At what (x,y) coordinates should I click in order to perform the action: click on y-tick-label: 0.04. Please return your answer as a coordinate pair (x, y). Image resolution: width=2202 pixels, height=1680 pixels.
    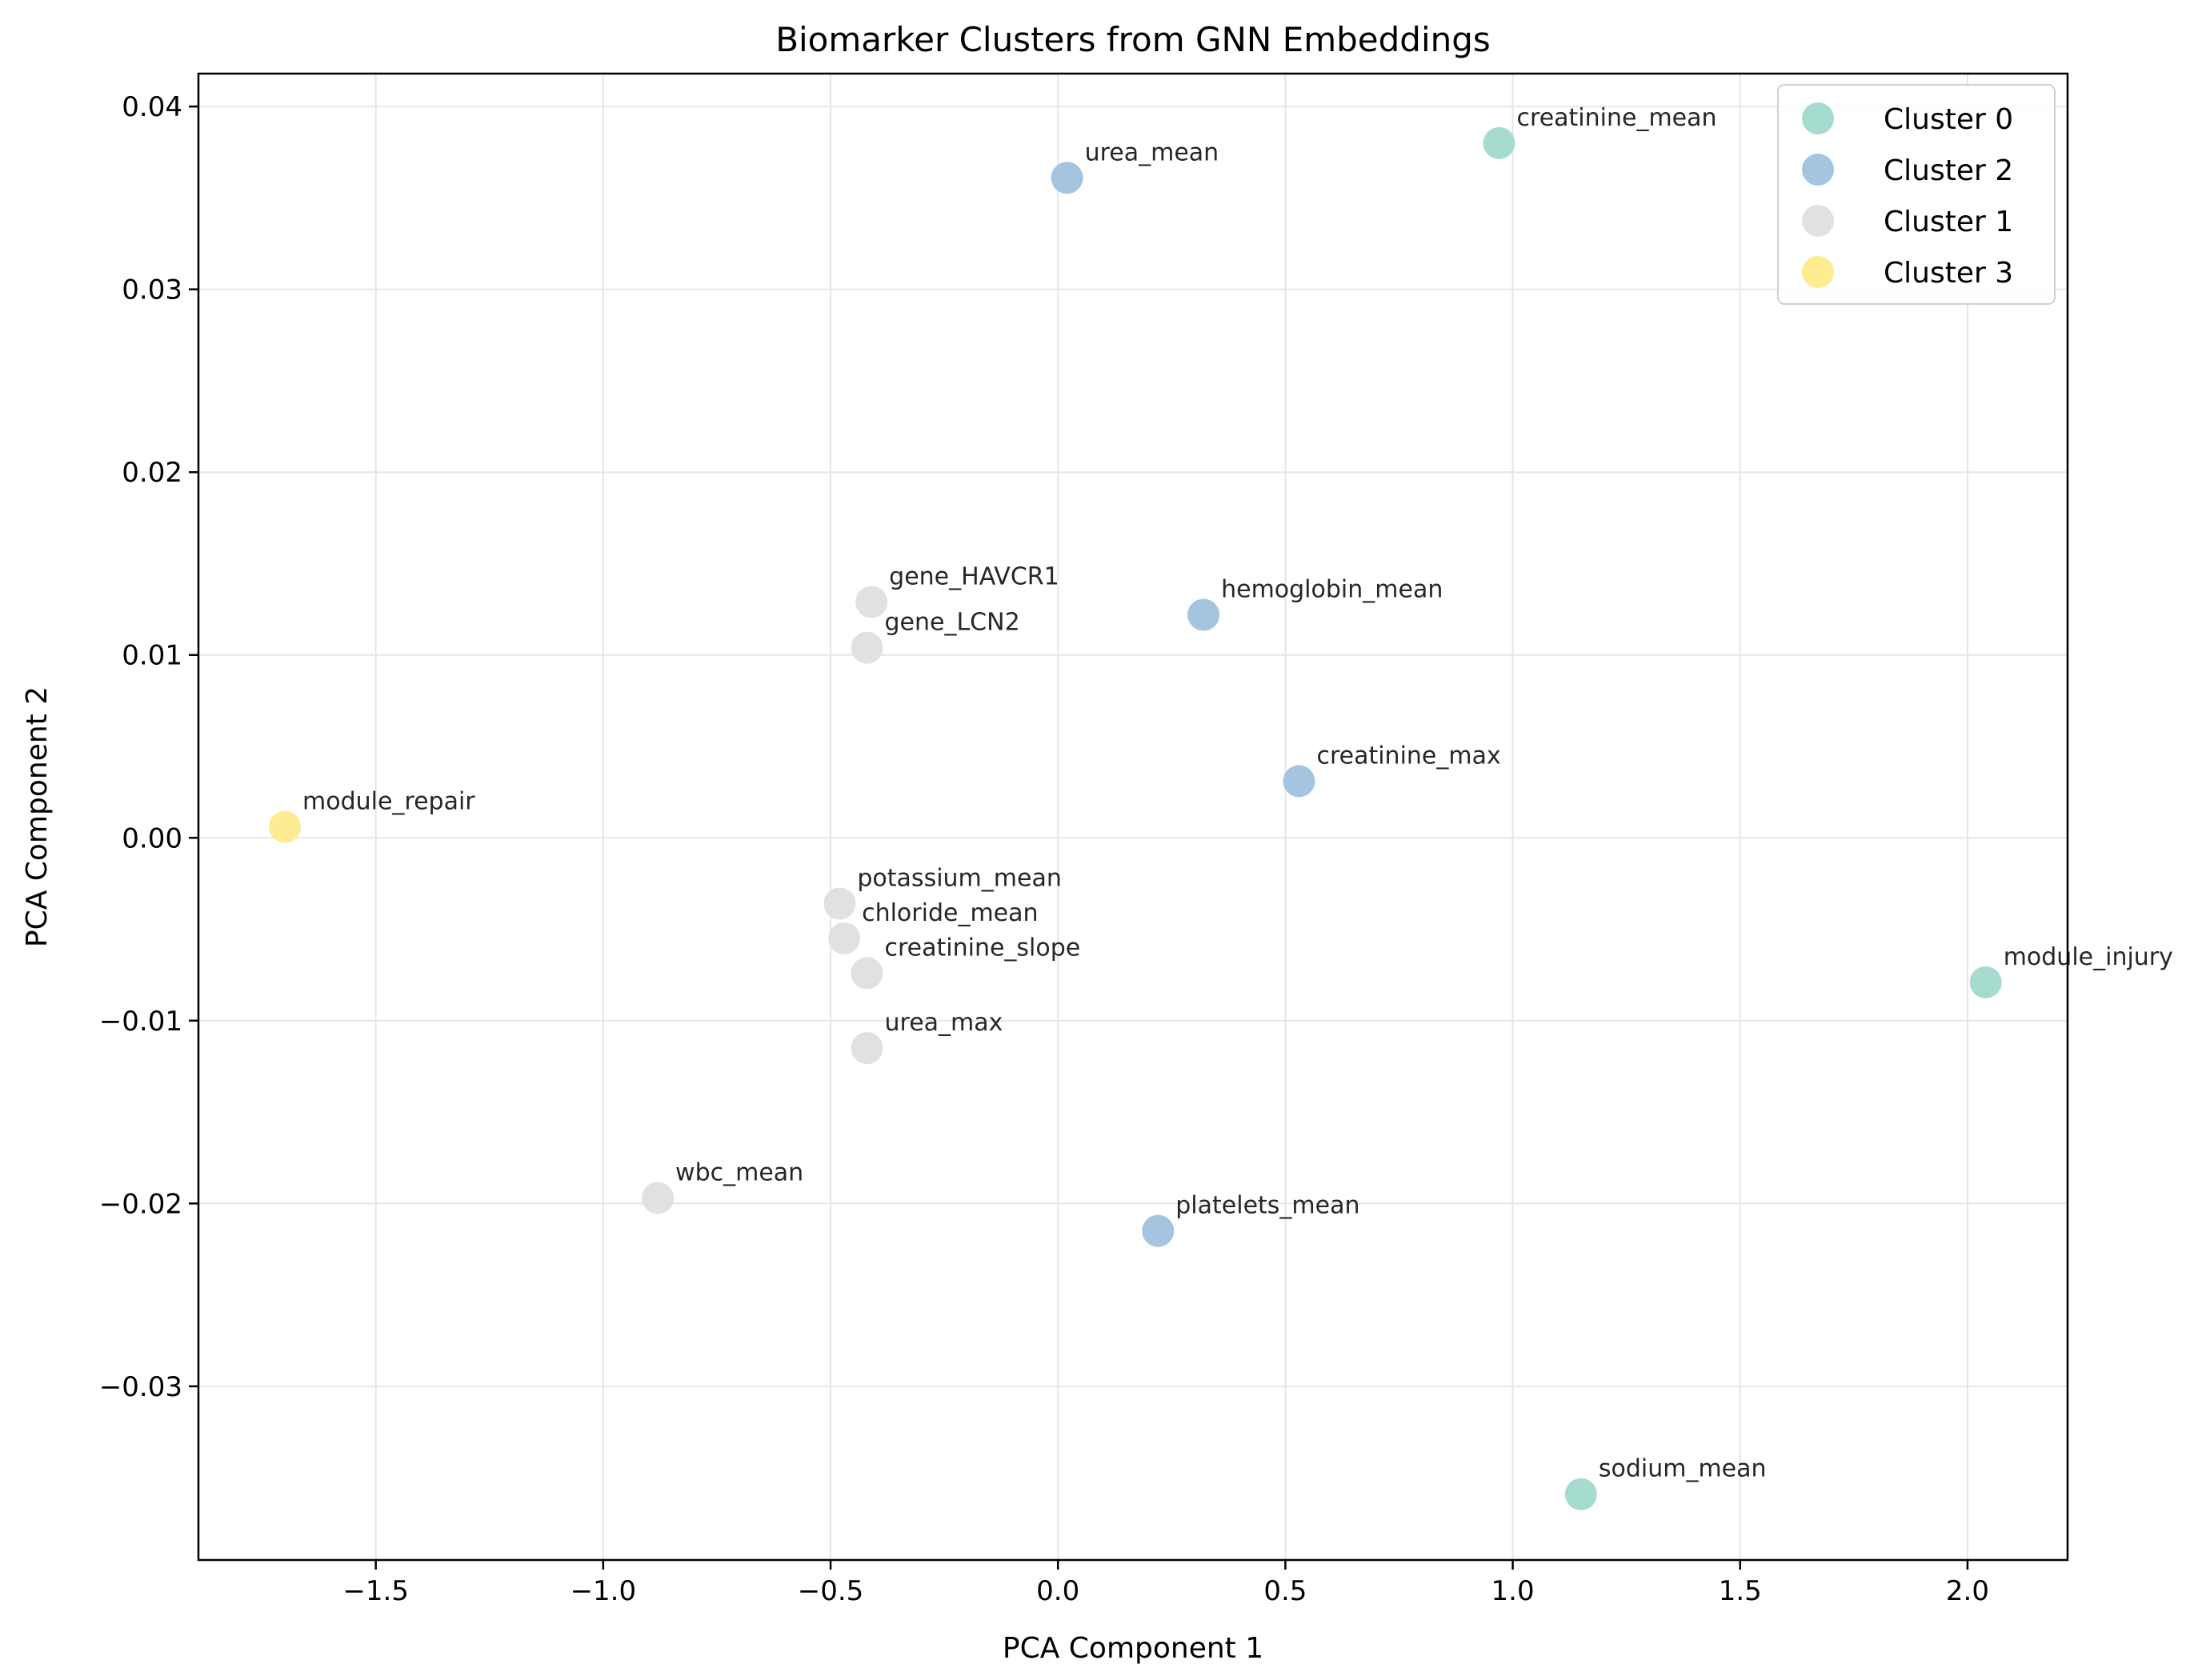
    Looking at the image, I should click on (152, 107).